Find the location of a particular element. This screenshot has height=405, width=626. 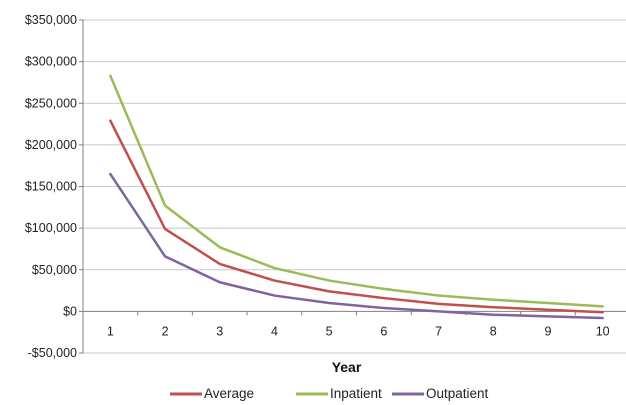

x-tick-label: 5 is located at coordinates (329, 331).